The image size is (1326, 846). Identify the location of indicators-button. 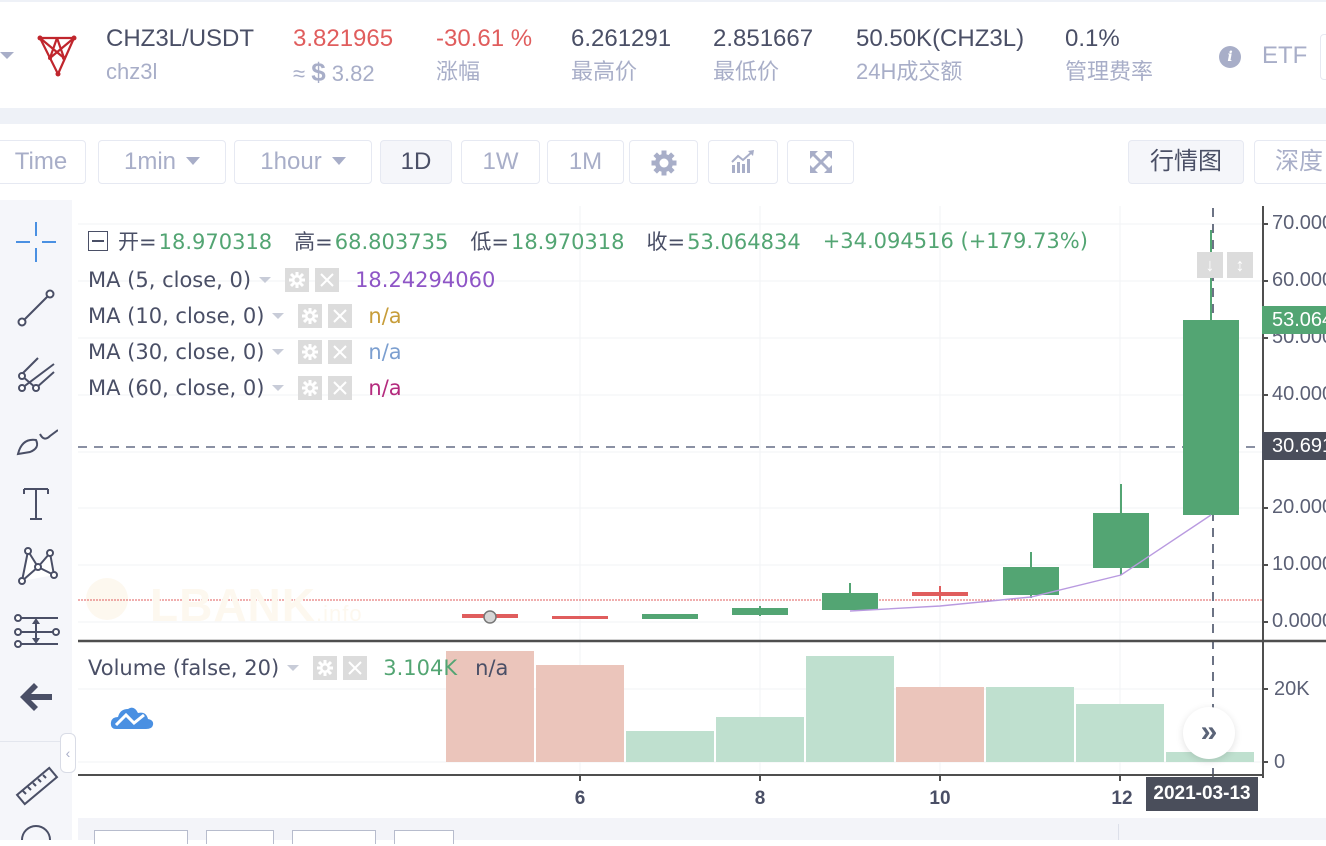
(743, 162).